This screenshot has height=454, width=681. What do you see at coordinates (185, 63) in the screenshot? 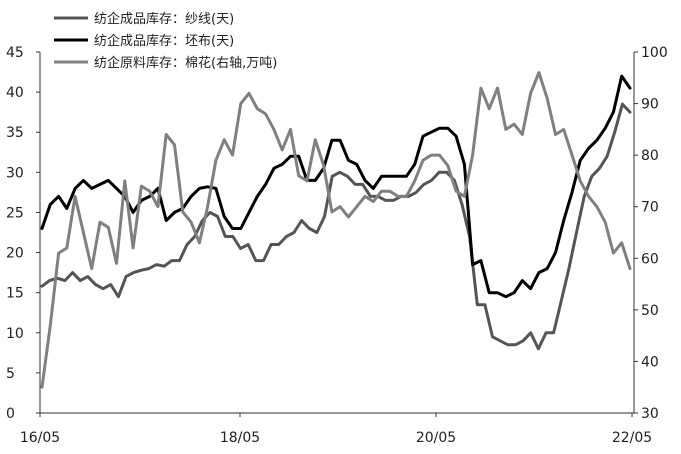
I see `legend-label-3: 纺企原料库存：棉花(右轴,万吨)` at bounding box center [185, 63].